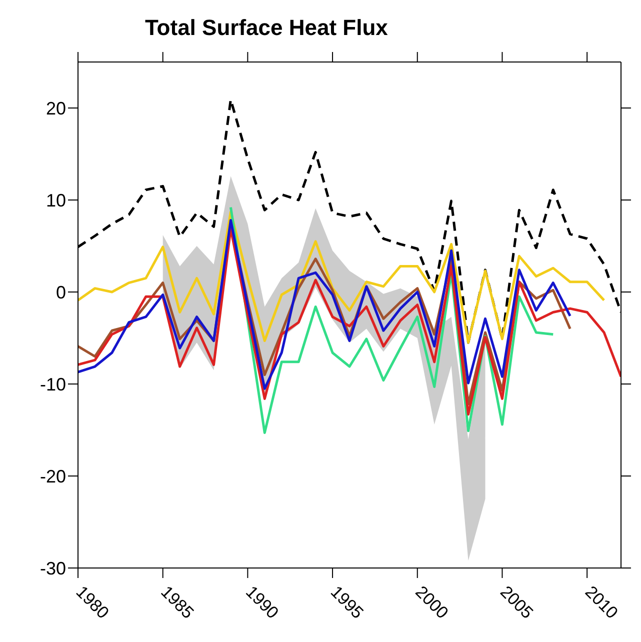  Describe the element at coordinates (61, 292) in the screenshot. I see `y-tick-label: 0` at that location.